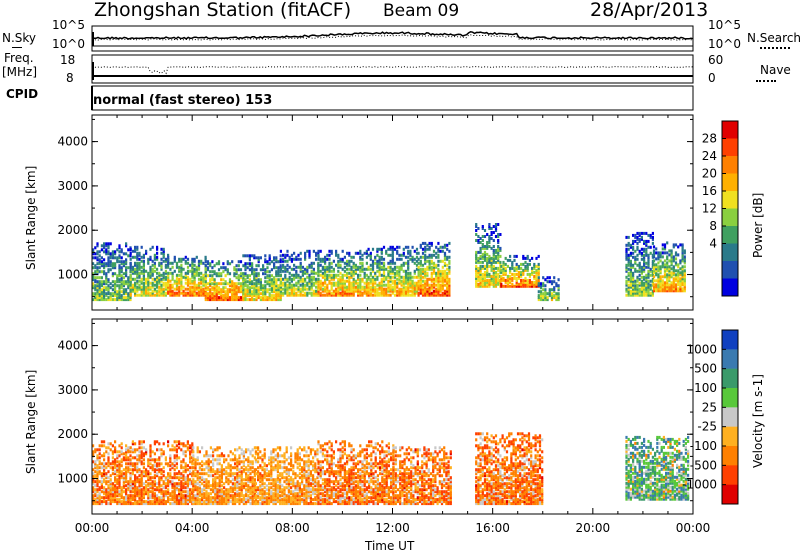  Describe the element at coordinates (70, 78) in the screenshot. I see `freq-tick-bottom: 8` at that location.